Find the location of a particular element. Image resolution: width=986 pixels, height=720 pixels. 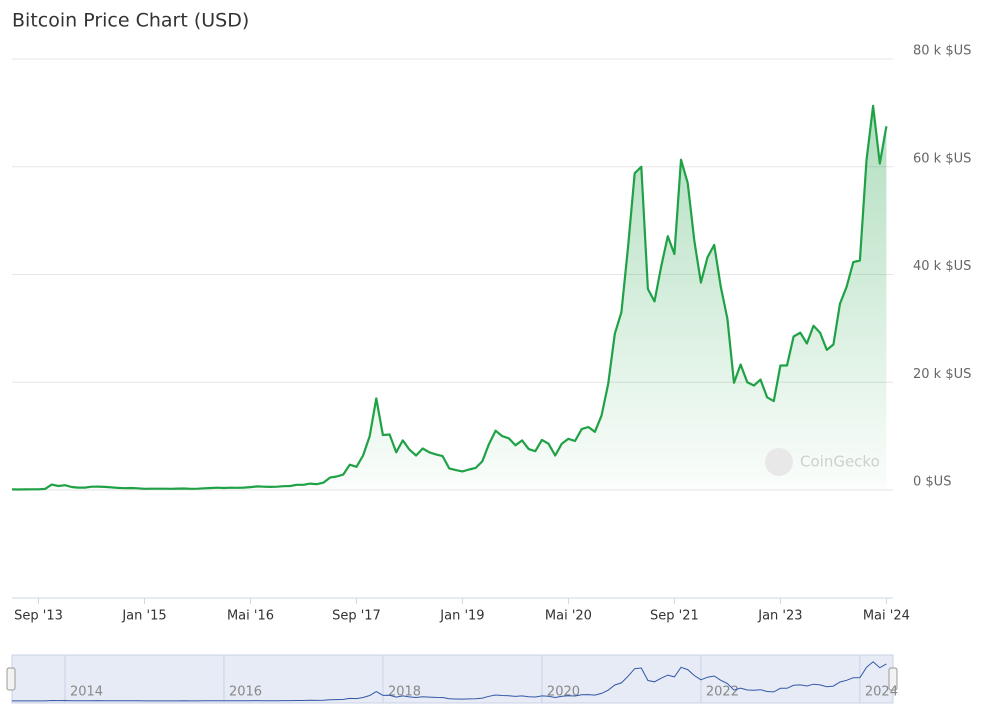

x-tick-label: Mai '24 is located at coordinates (886, 616).